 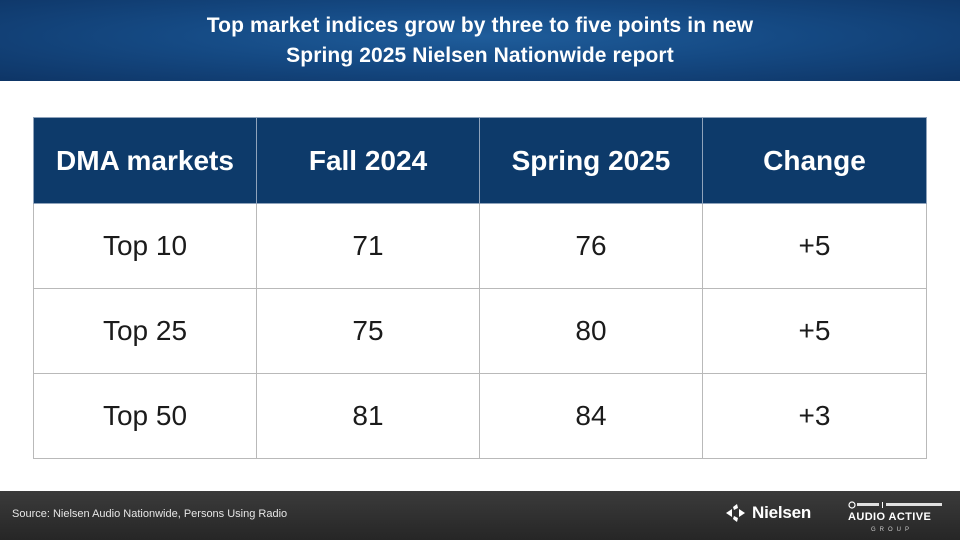 What do you see at coordinates (889, 517) in the screenshot?
I see `svg-text: AUDIO ACTIVE` at bounding box center [889, 517].